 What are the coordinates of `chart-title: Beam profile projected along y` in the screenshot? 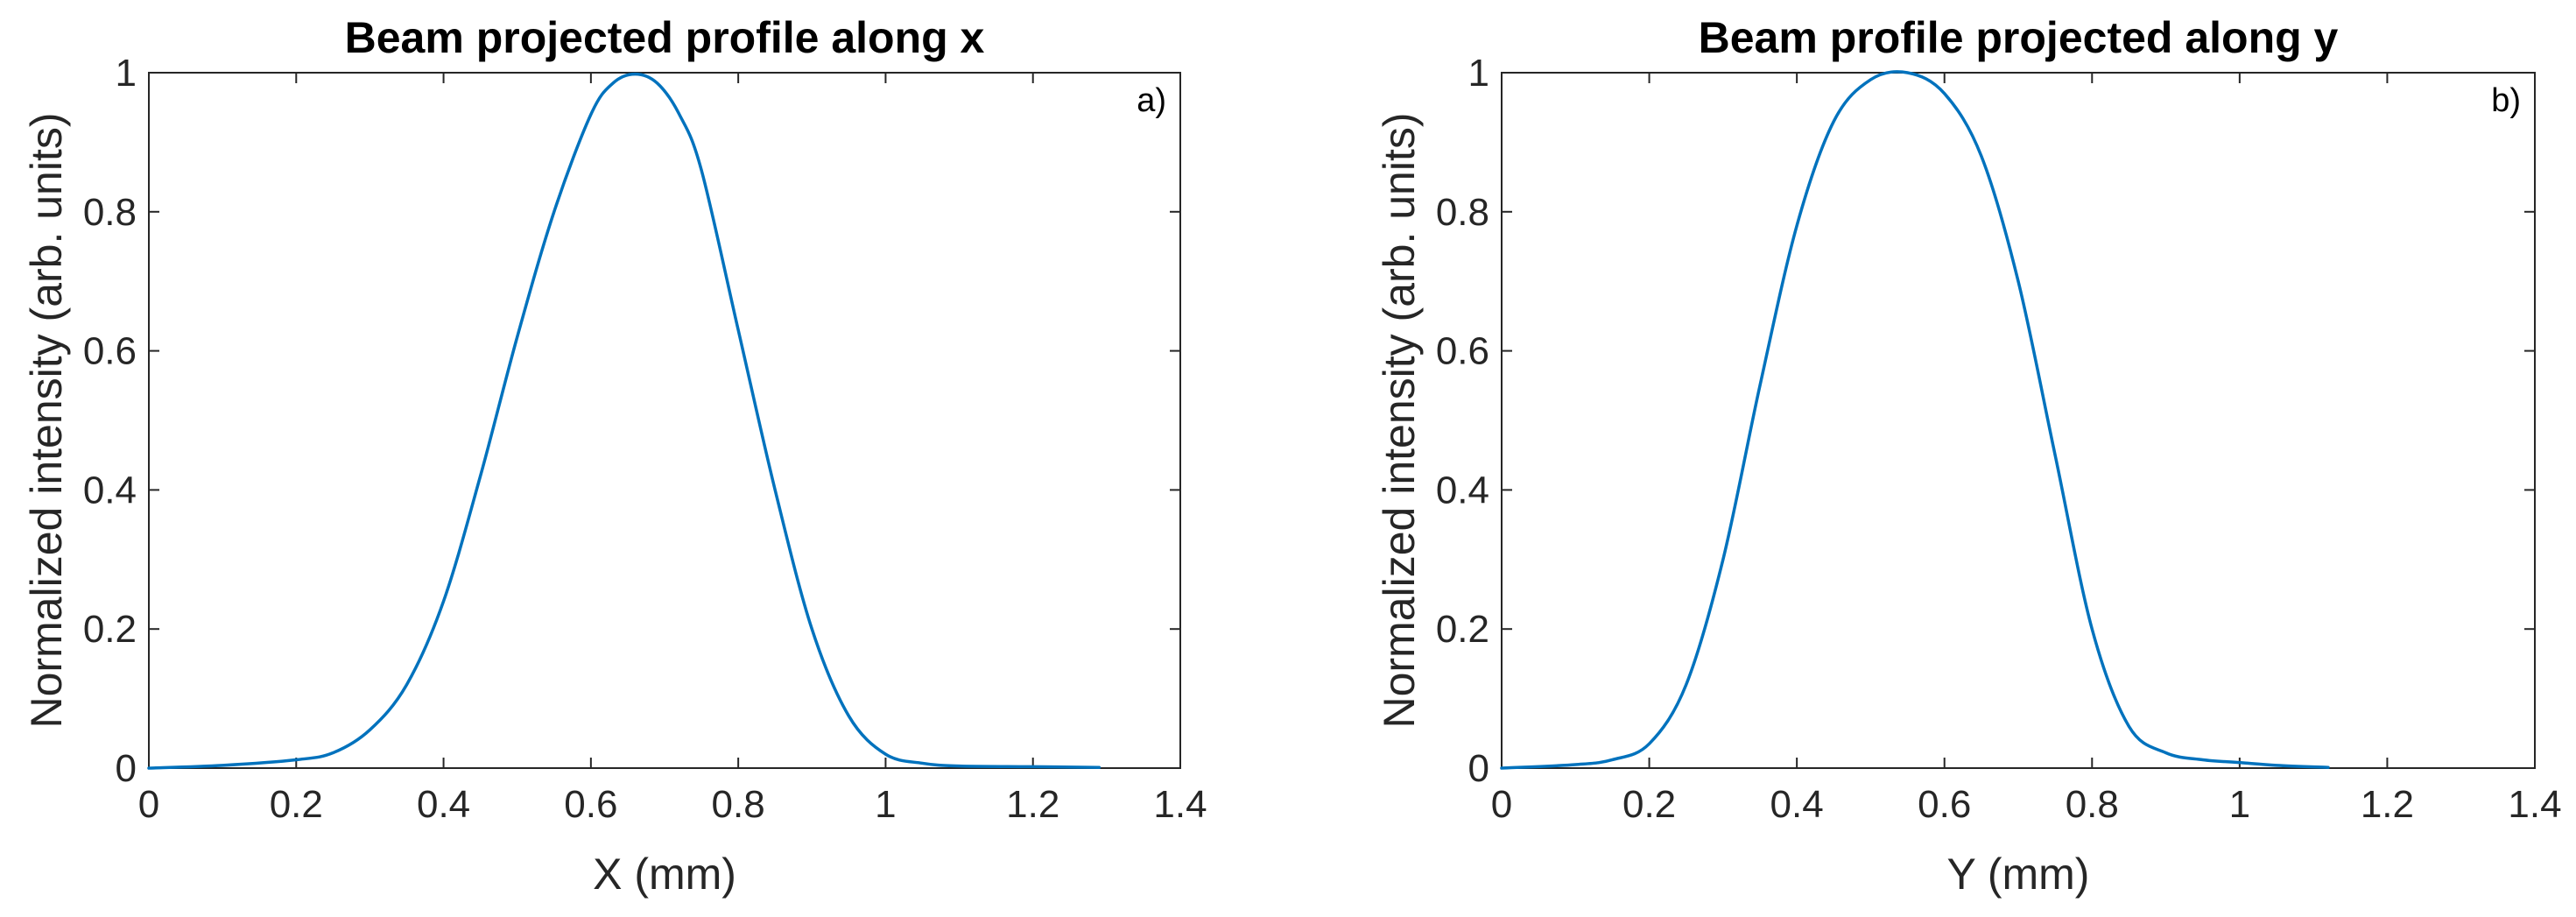 It's located at (2019, 37).